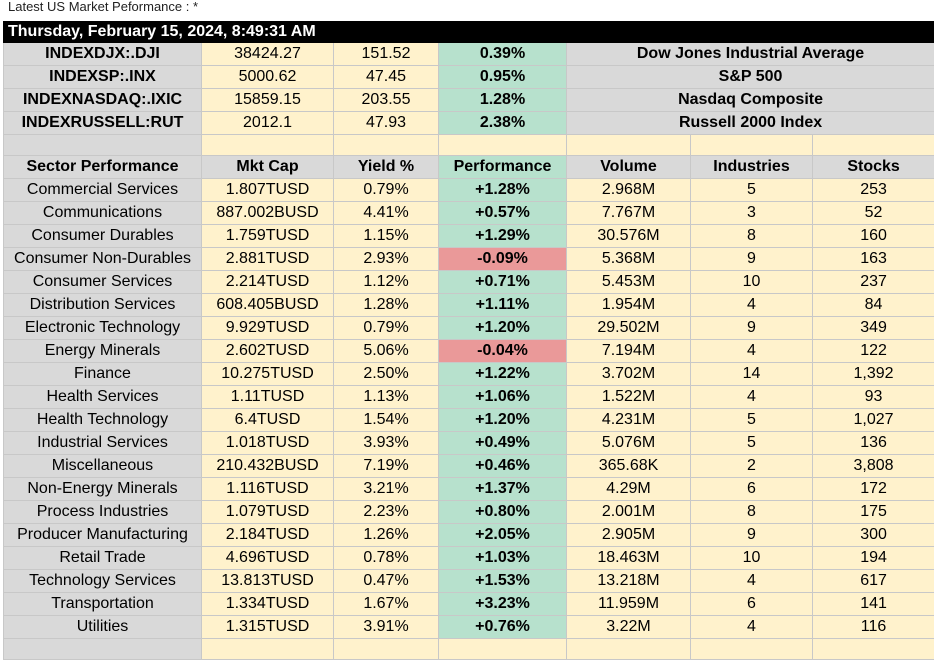 The width and height of the screenshot is (934, 663). I want to click on performance-cell: +0.49%, so click(502, 443).